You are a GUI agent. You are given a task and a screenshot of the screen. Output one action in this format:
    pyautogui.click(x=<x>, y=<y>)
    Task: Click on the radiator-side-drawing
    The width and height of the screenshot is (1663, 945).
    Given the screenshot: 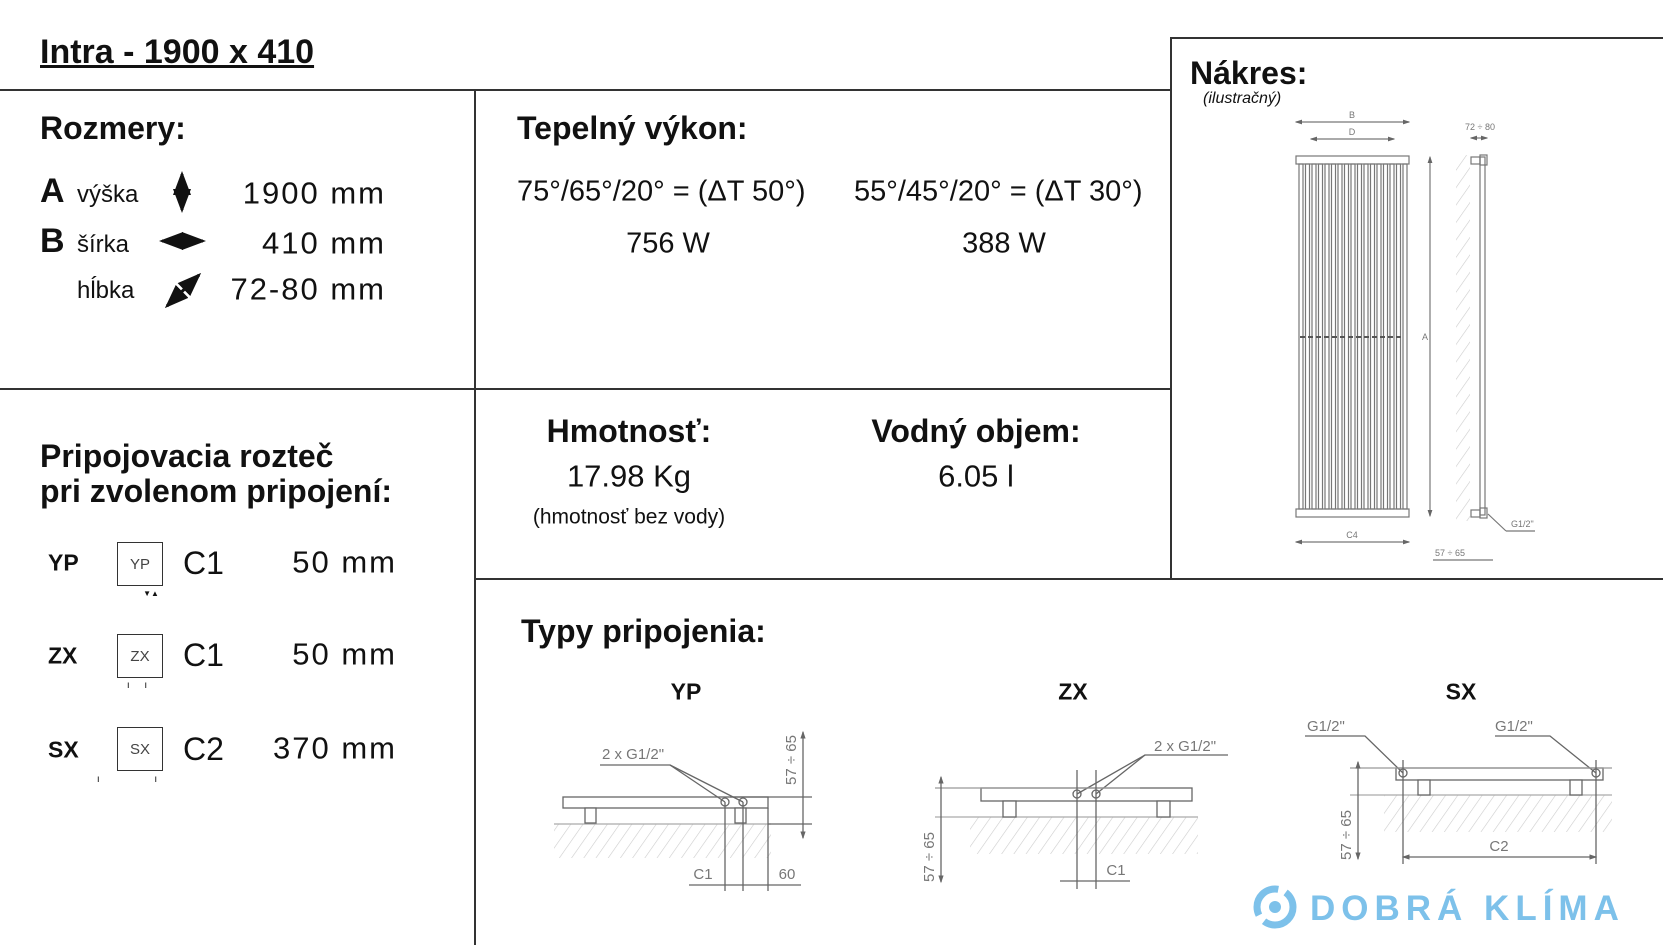 What is the action you would take?
    pyautogui.click(x=1484, y=348)
    